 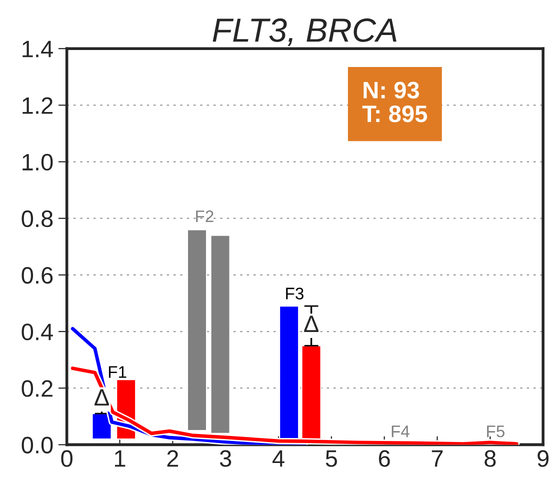 What do you see at coordinates (120, 458) in the screenshot?
I see `x-tick-label: 1` at bounding box center [120, 458].